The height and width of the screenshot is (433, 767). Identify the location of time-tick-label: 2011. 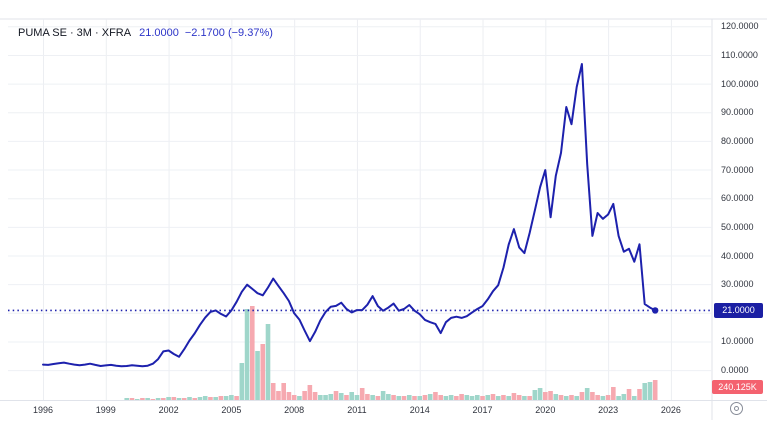
(357, 410).